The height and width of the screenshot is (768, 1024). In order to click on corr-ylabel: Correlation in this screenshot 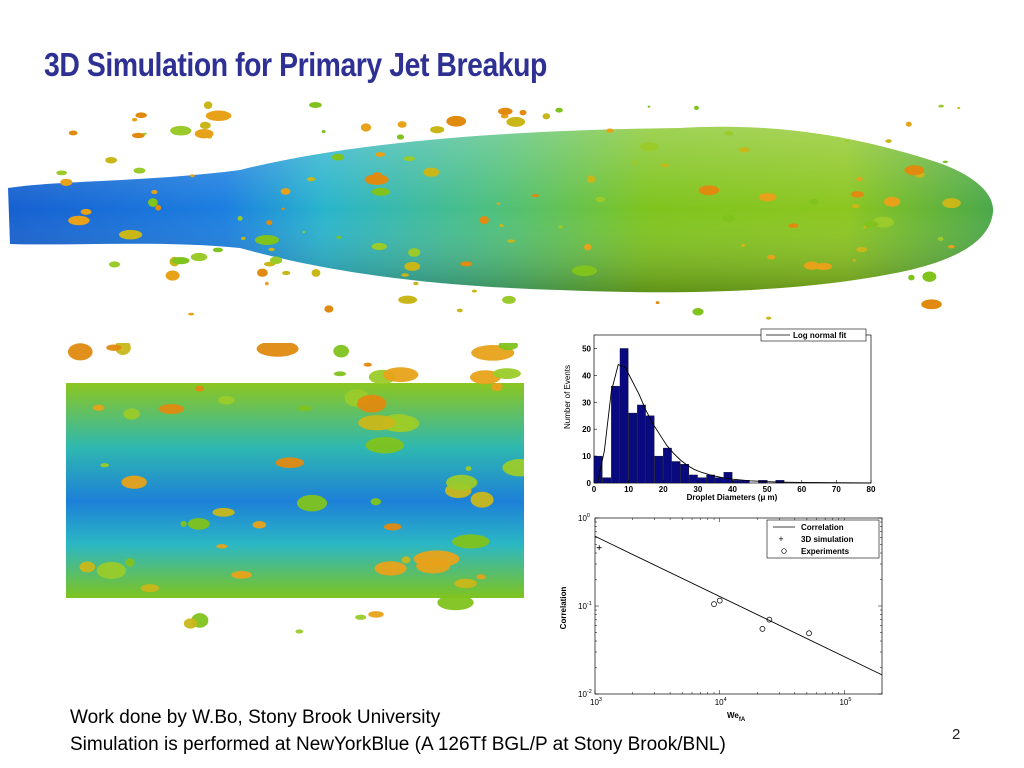, I will do `click(563, 608)`.